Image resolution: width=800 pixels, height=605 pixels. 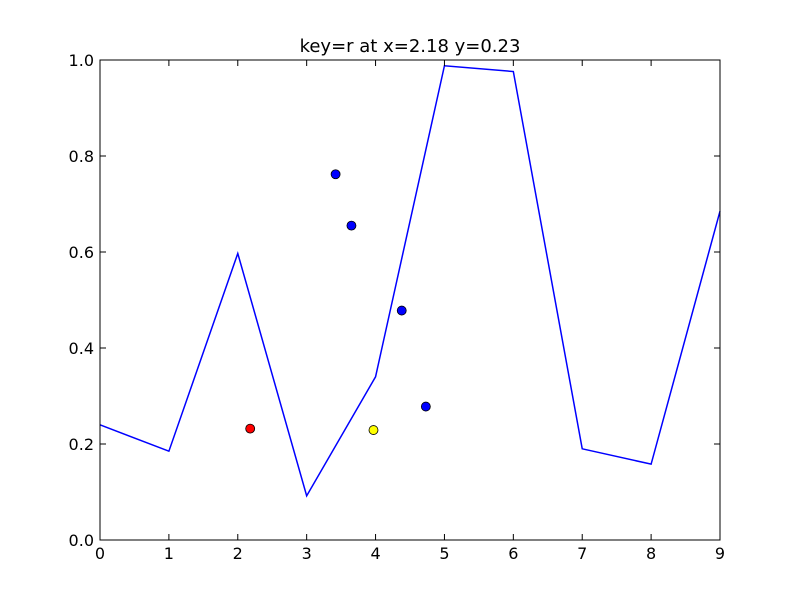 I want to click on y-tick-label: 0.0, so click(x=81, y=540).